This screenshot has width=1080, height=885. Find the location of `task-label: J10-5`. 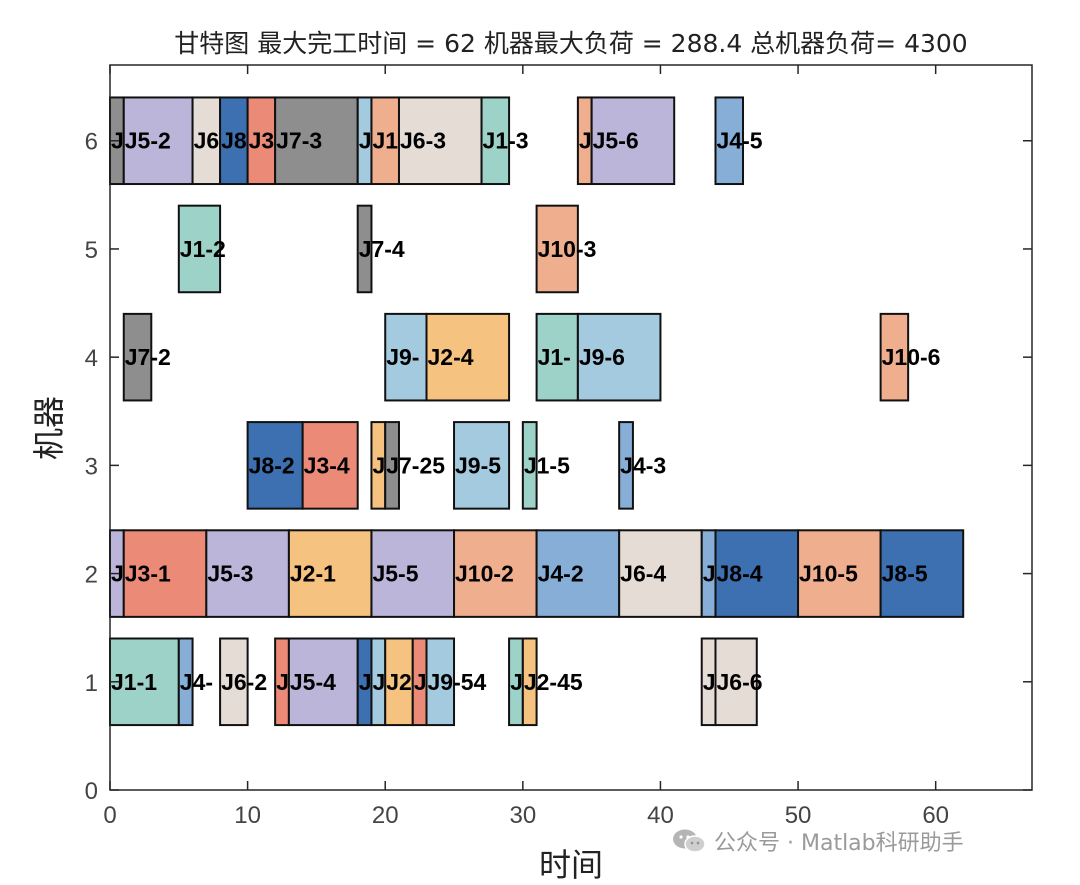

task-label: J10-5 is located at coordinates (828, 574).